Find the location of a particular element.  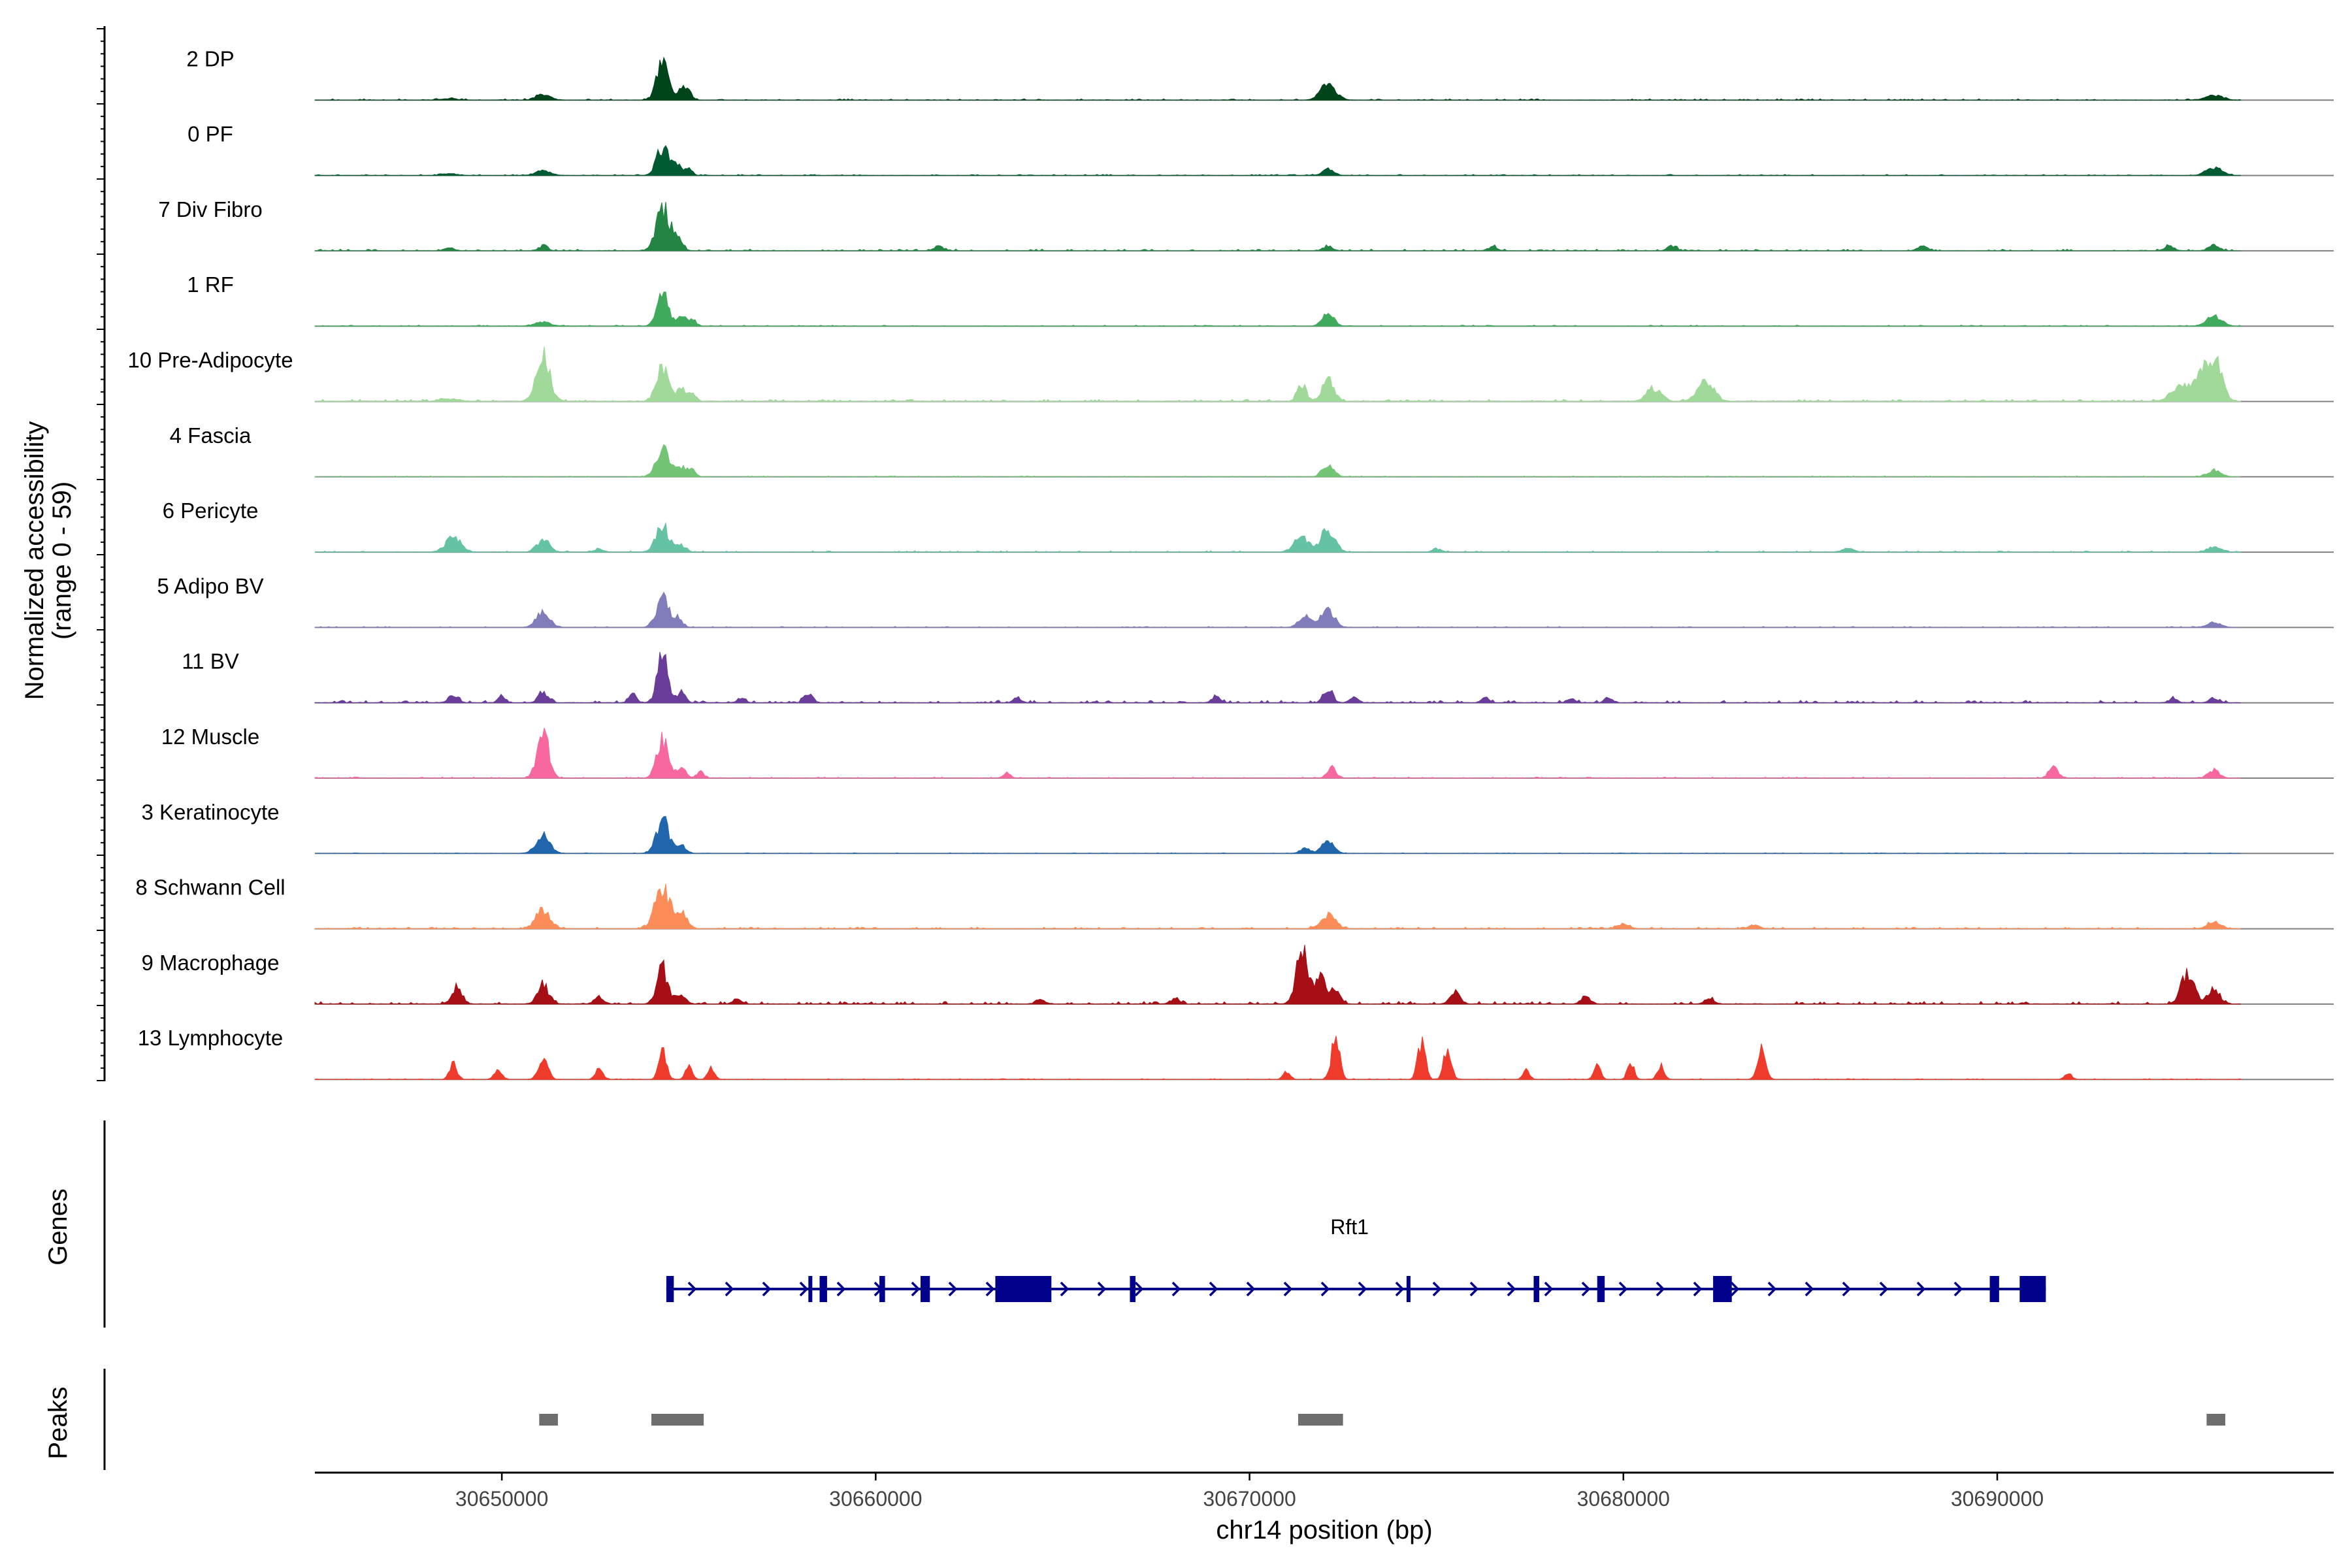

track-11-bv: 11 BV is located at coordinates (1258, 676).